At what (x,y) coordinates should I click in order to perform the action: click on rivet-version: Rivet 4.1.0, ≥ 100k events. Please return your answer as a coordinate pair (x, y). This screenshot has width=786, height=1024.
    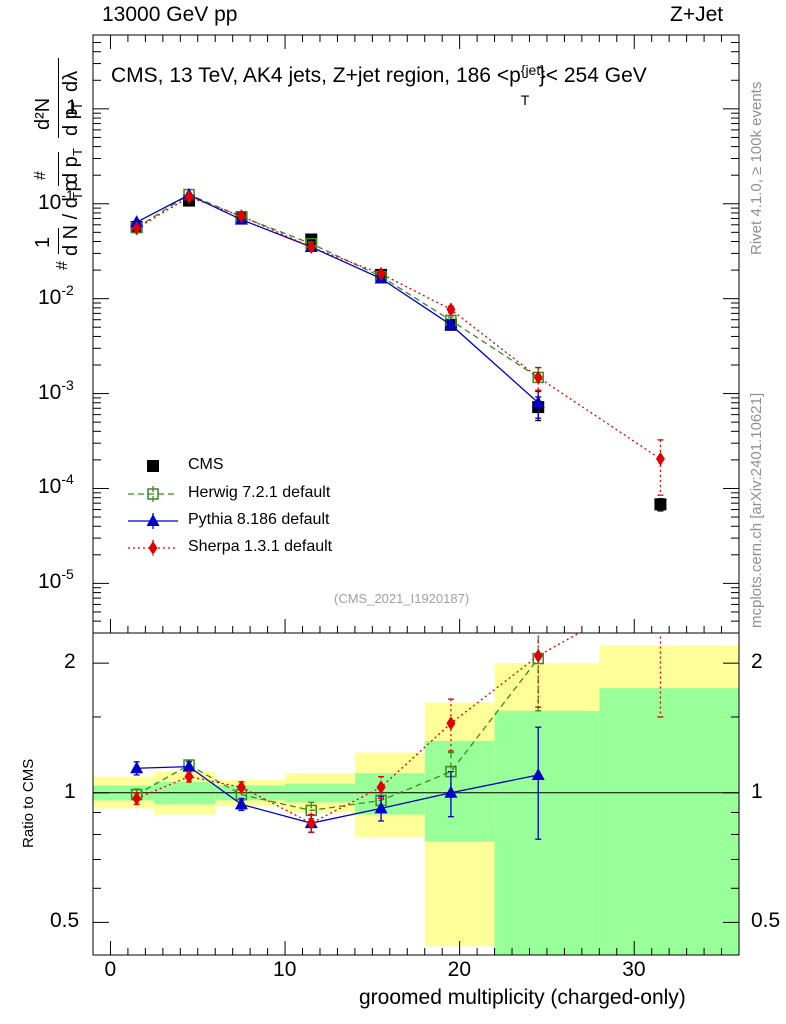
    Looking at the image, I should click on (756, 168).